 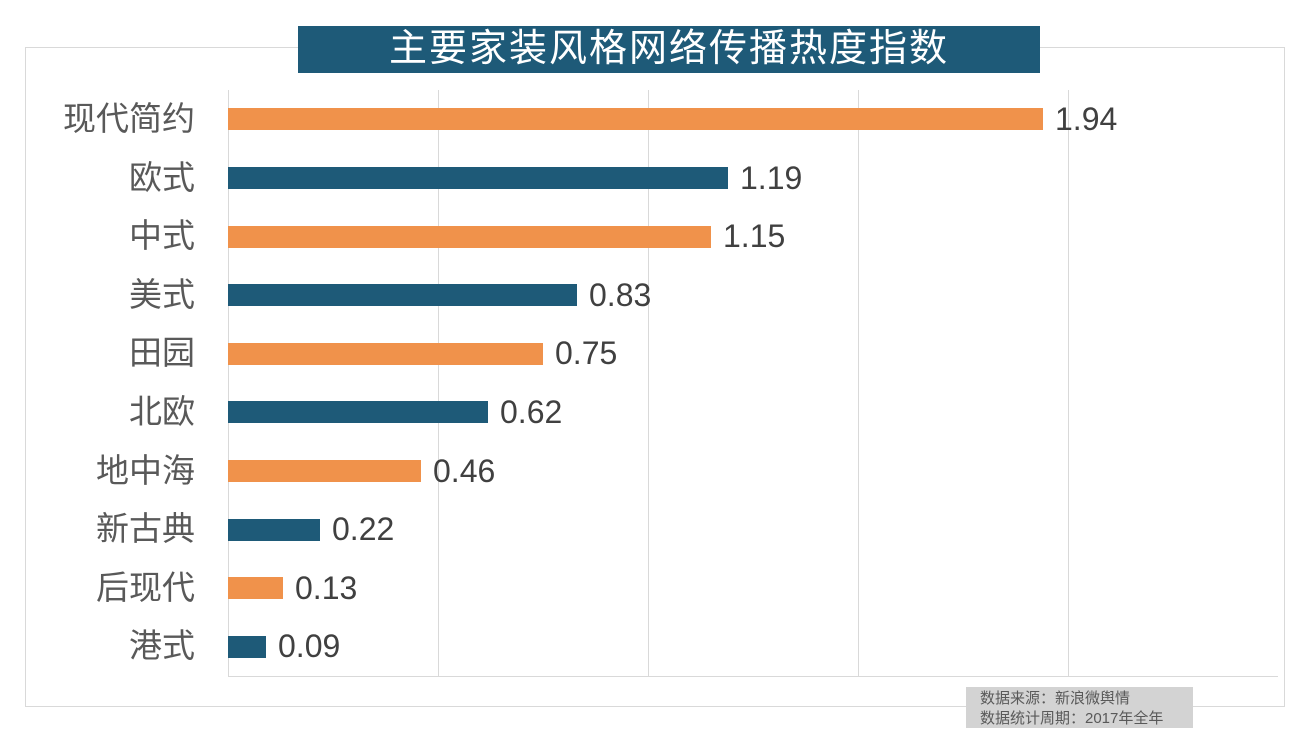 I want to click on value-label: 0.22, so click(x=363, y=529).